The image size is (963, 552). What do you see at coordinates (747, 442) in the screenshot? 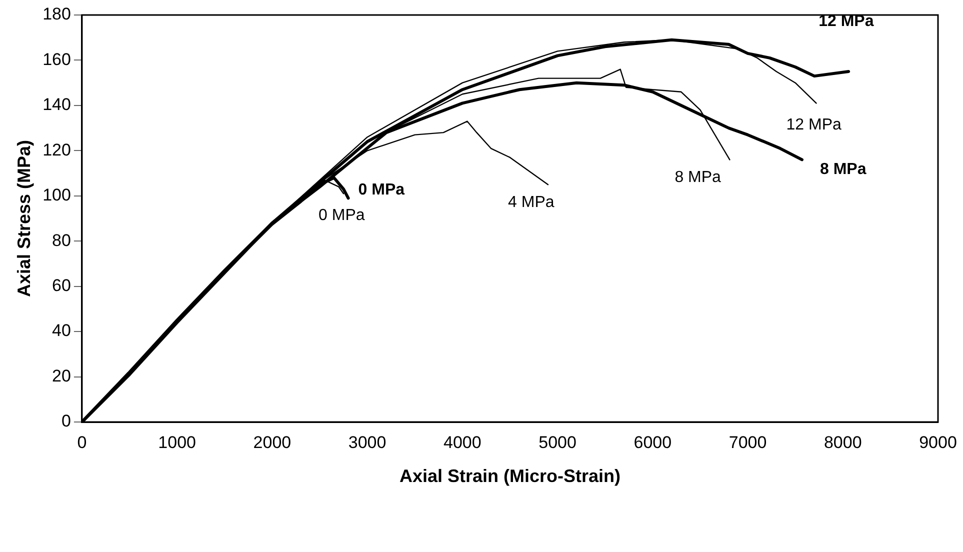
I see `x-tick-label: 7000` at bounding box center [747, 442].